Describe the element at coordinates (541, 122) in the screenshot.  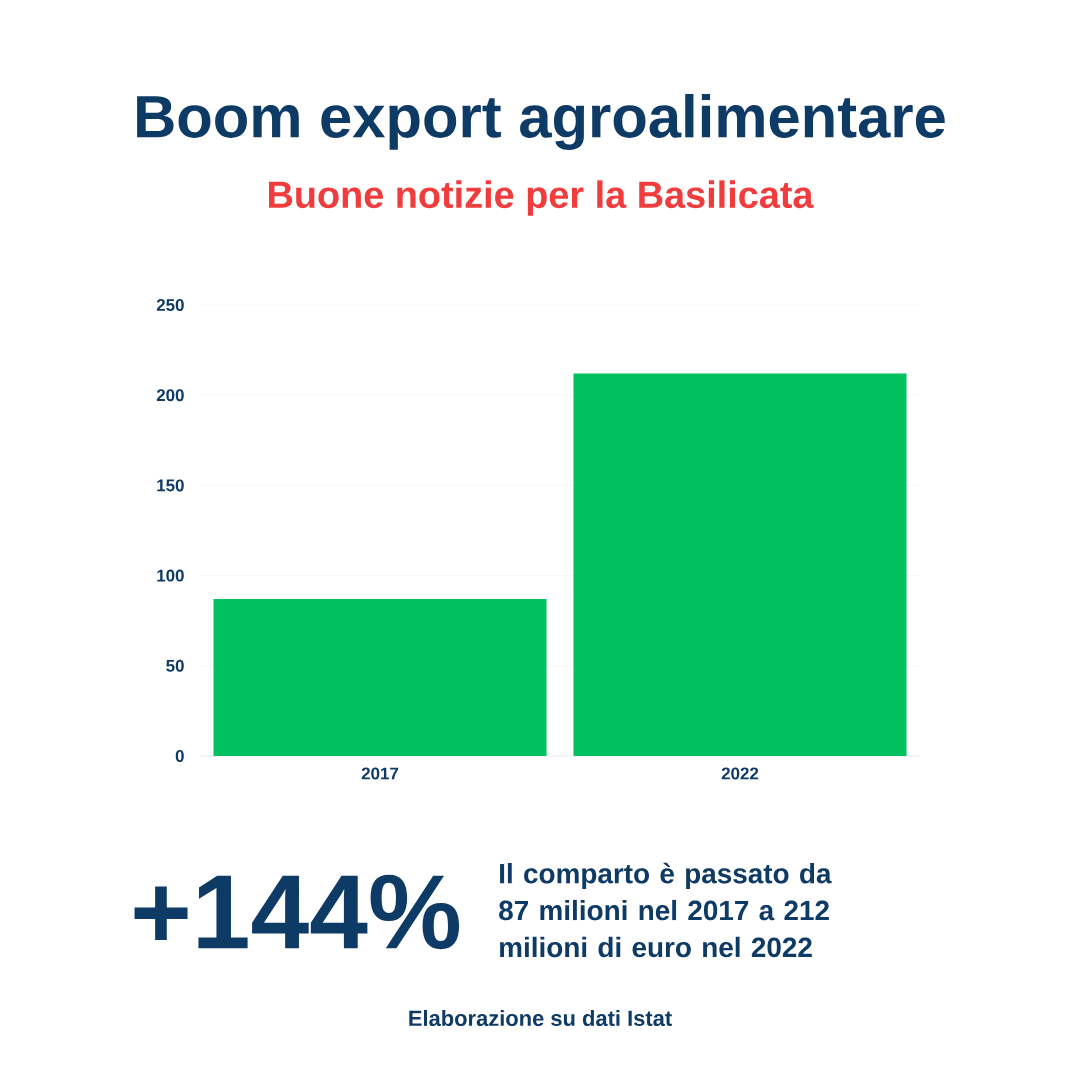
I see `chart-title: Boom export agroalimentare` at that location.